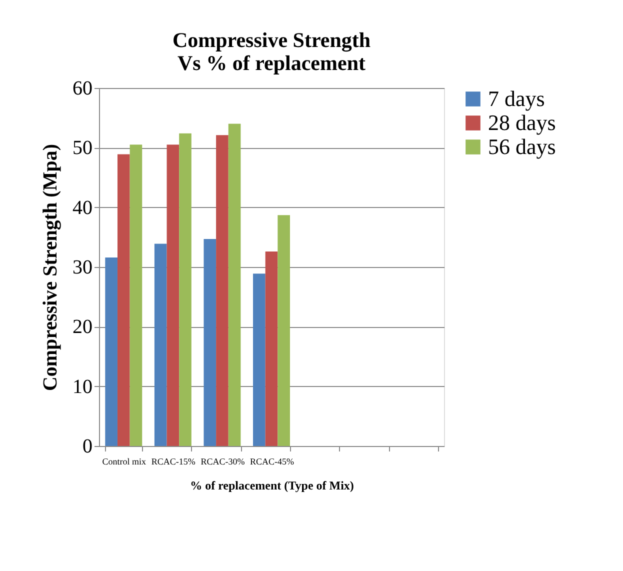 This screenshot has width=623, height=571. Describe the element at coordinates (82, 89) in the screenshot. I see `y-tick-label: 60` at that location.